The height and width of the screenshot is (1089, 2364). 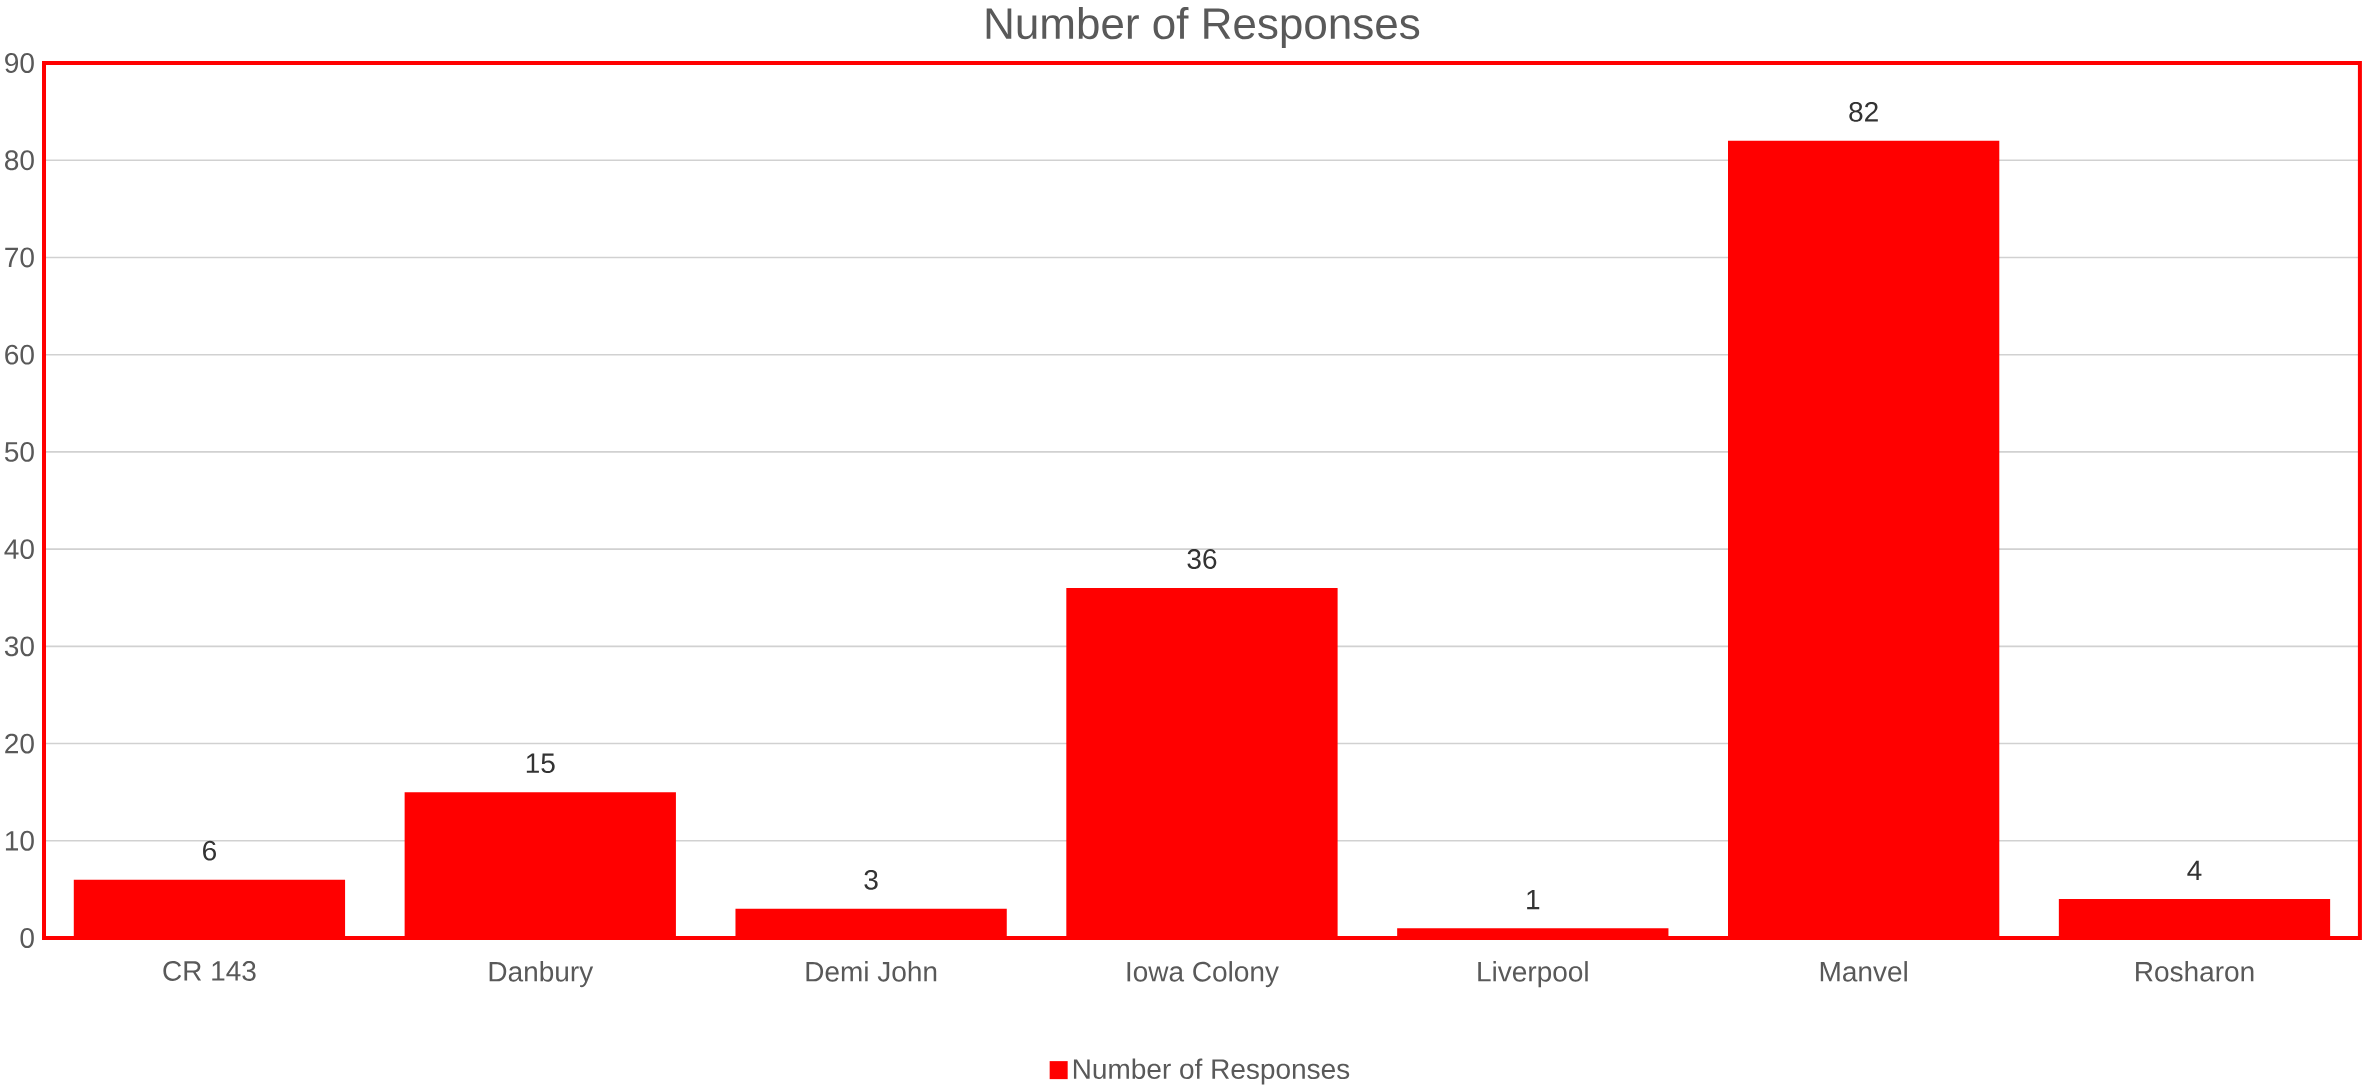 What do you see at coordinates (871, 971) in the screenshot?
I see `x-tick-label: Demi John` at bounding box center [871, 971].